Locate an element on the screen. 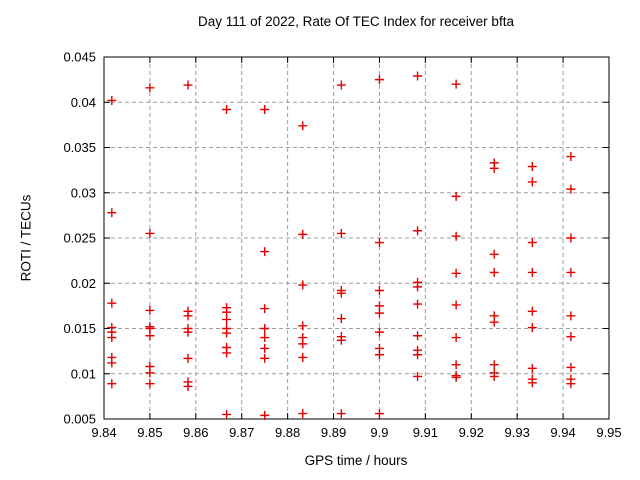 This screenshot has width=640, height=480. x-tick-label: 9.86 is located at coordinates (195, 432).